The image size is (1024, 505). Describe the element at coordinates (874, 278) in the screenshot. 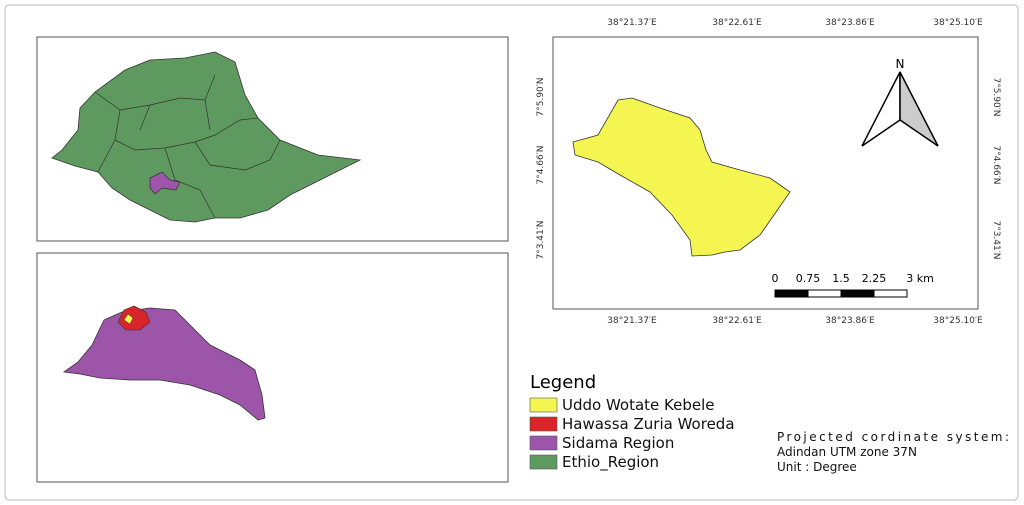

I see `scale-label: 2.25` at that location.